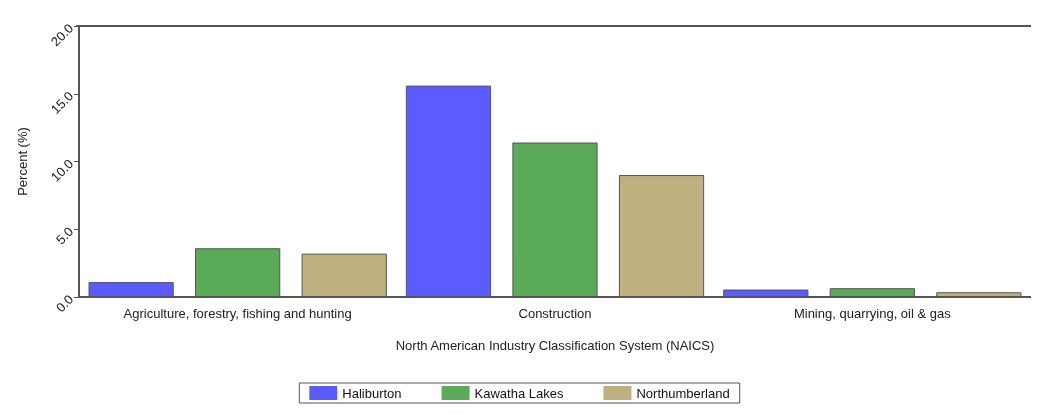 Image resolution: width=1039 pixels, height=415 pixels. What do you see at coordinates (237, 313) in the screenshot?
I see `x-tick-label: Agriculture, forestry, fishing and hunting` at bounding box center [237, 313].